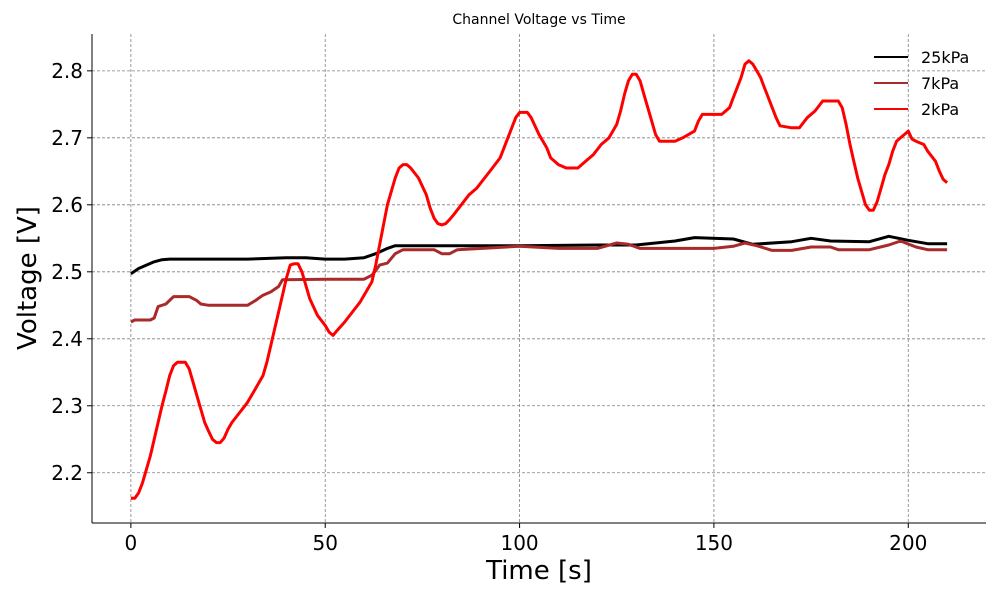 Image resolution: width=1000 pixels, height=604 pixels. What do you see at coordinates (539, 255) in the screenshot?
I see `series-line-25kPa` at bounding box center [539, 255].